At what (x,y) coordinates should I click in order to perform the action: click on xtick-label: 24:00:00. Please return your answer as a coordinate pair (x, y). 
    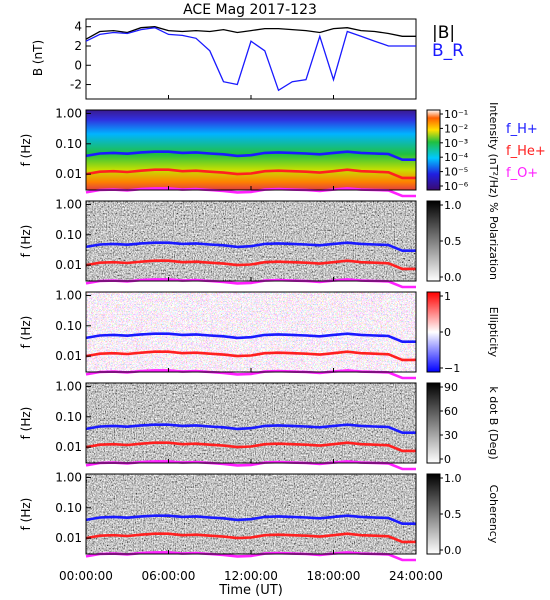
    Looking at the image, I should click on (416, 576).